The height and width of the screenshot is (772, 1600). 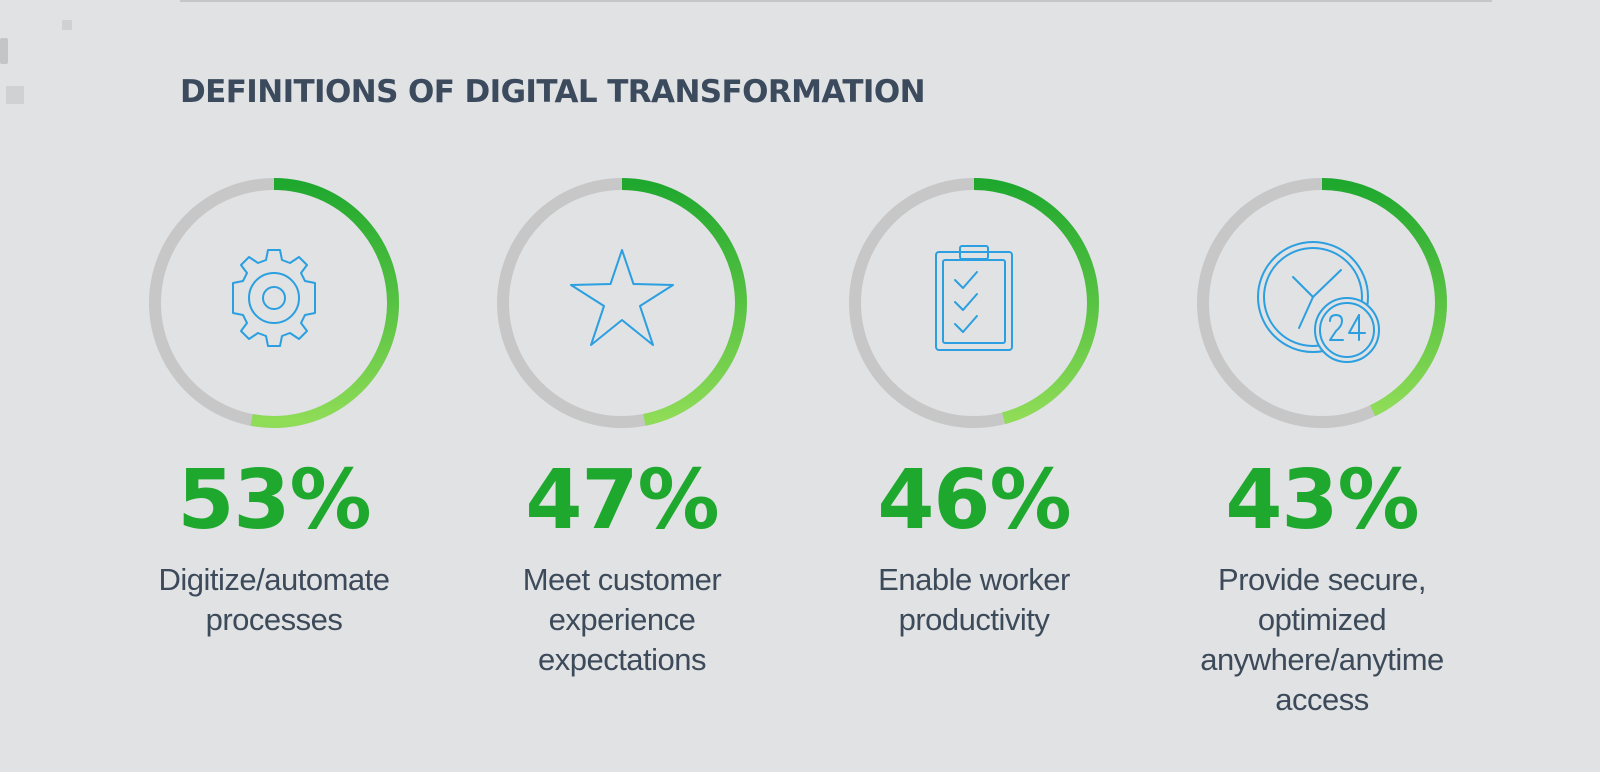 I want to click on stat-label: Enable worker productivity, so click(x=974, y=599).